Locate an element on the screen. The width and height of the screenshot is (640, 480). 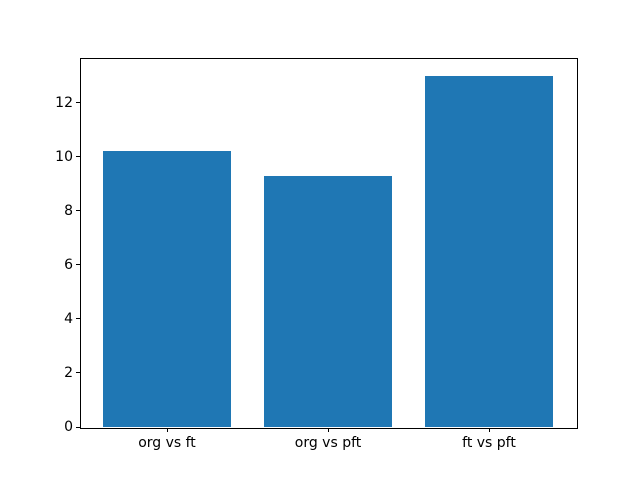
y-tick-label: 4 is located at coordinates (68, 318).